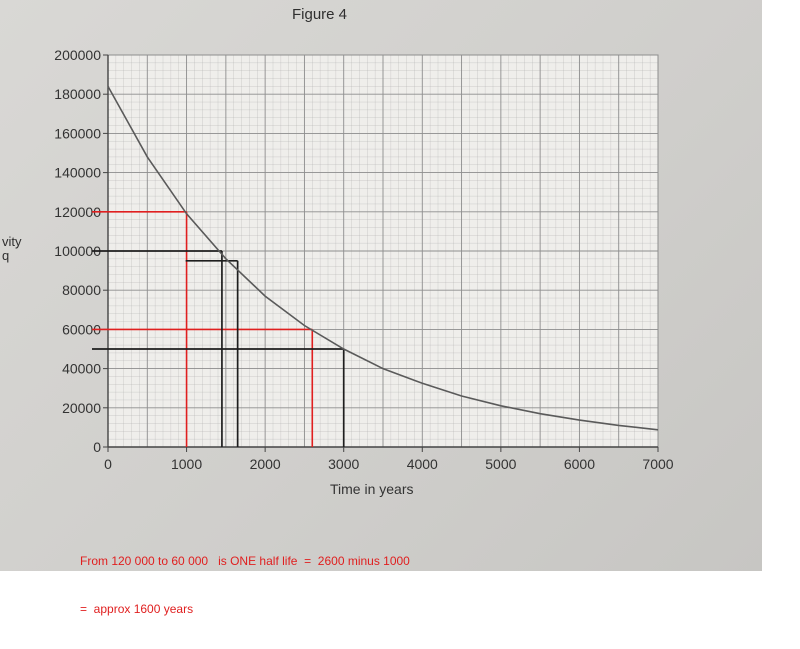  Describe the element at coordinates (81, 369) in the screenshot. I see `y-tick-label: 40000` at that location.